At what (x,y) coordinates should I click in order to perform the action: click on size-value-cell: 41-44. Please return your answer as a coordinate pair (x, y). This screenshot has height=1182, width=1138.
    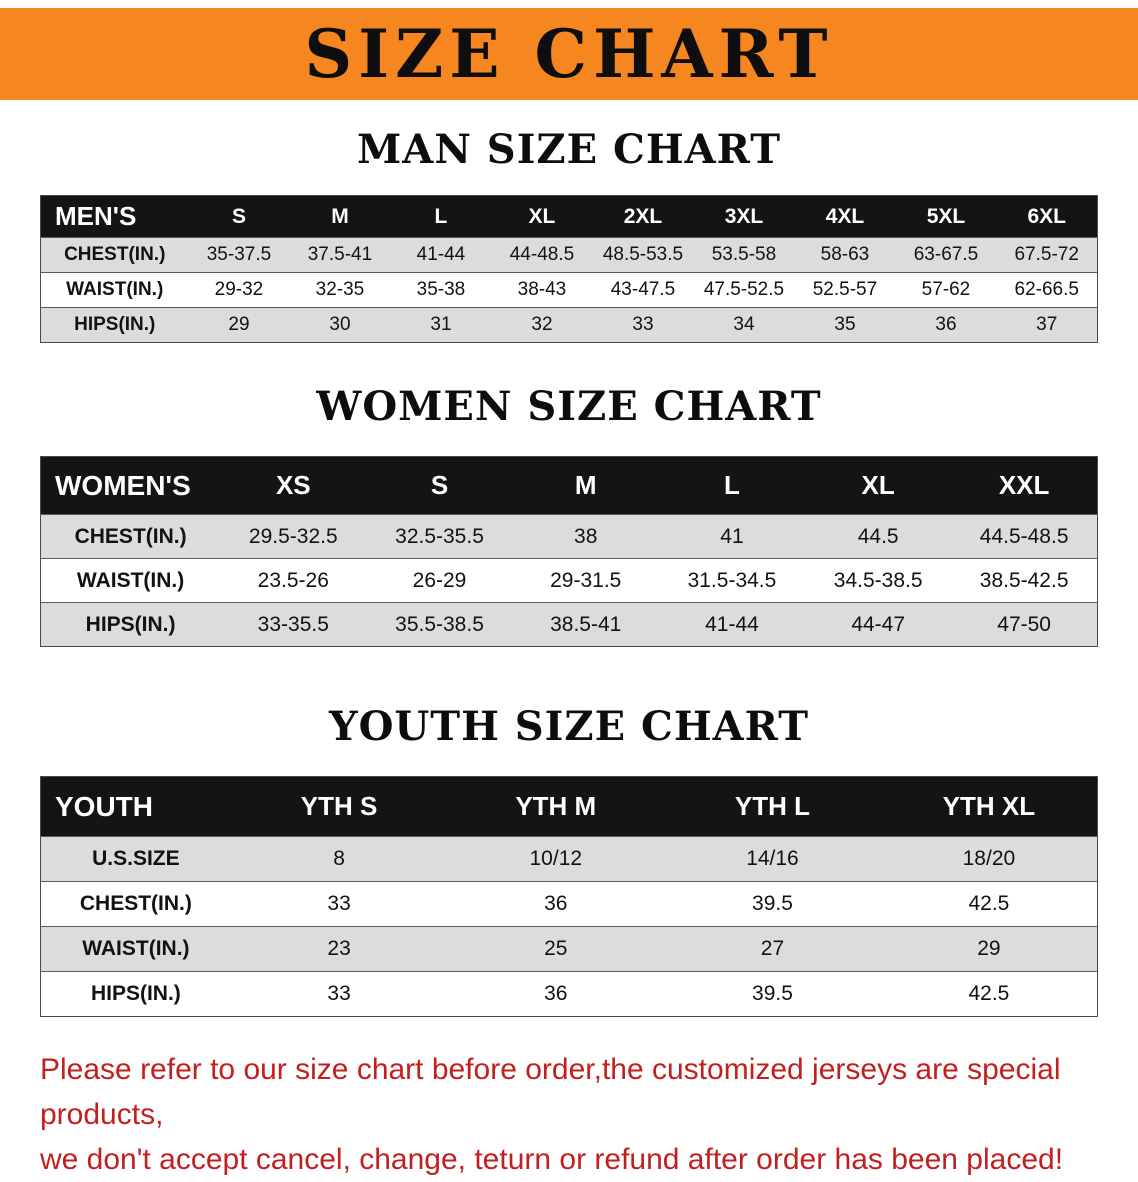
    Looking at the image, I should click on (441, 254).